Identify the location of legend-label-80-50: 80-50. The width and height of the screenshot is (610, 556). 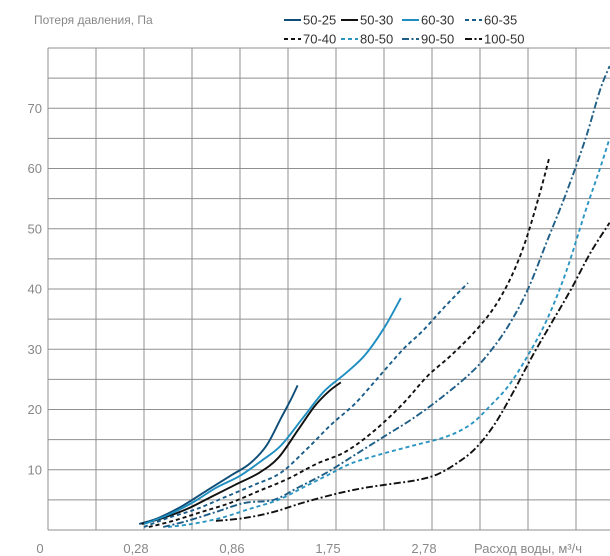
(376, 39).